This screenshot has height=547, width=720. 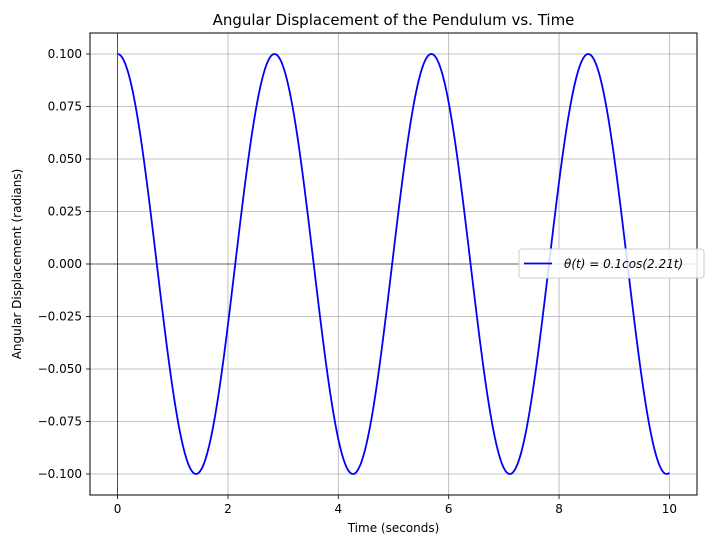 I want to click on legend-box, so click(x=611, y=263).